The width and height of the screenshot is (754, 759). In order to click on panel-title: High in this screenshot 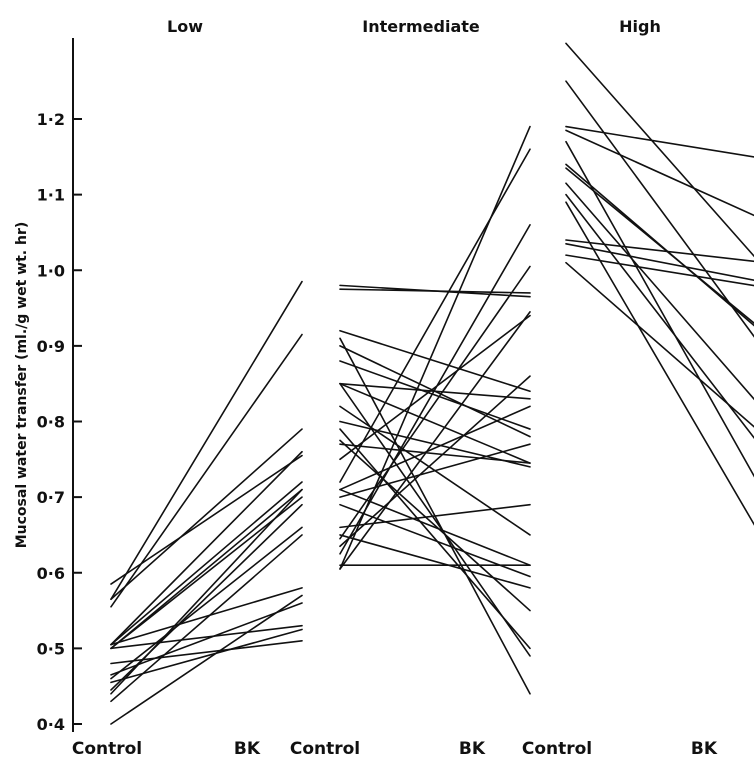, I will do `click(640, 26)`.